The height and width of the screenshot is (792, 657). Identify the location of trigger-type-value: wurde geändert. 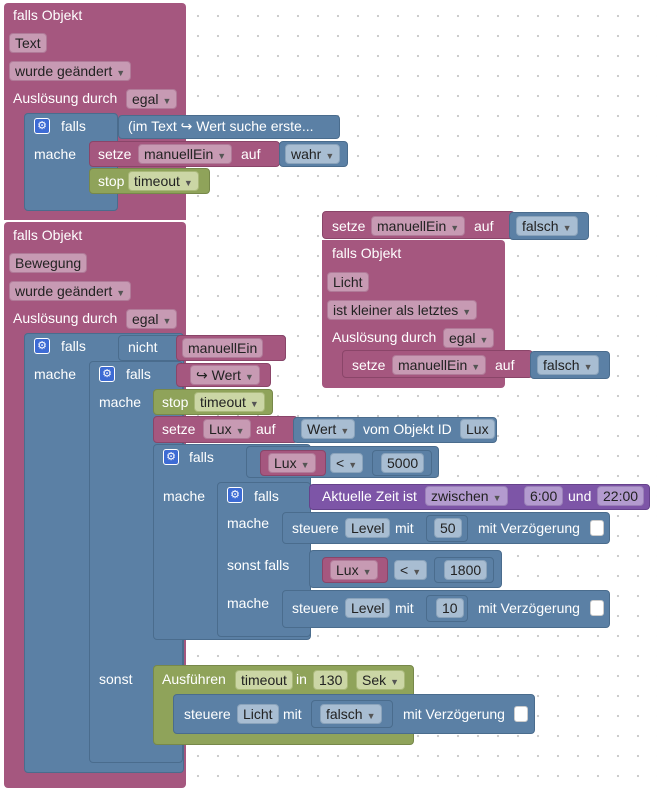
(64, 71).